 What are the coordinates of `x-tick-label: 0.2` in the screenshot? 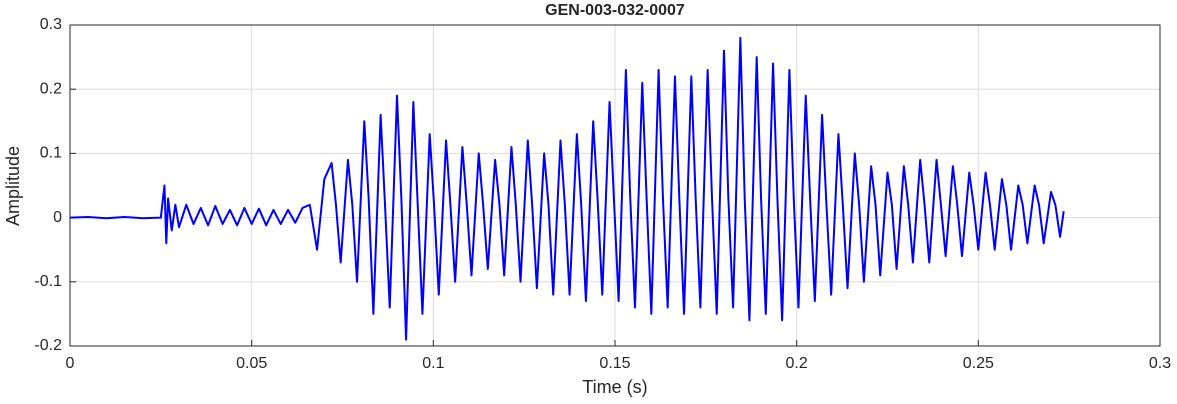 It's located at (797, 363).